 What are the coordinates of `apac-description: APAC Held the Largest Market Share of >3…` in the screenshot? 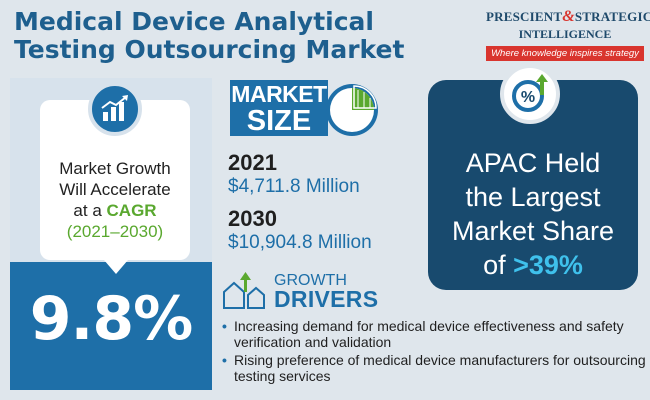 It's located at (533, 214).